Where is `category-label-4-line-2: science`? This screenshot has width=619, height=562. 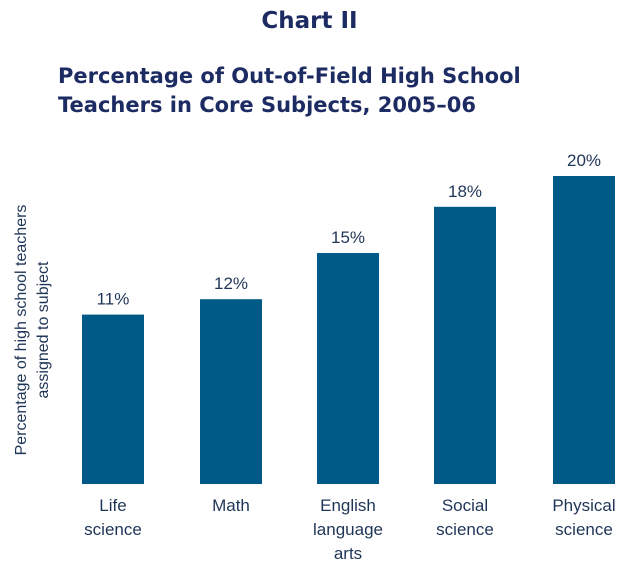 category-label-4-line-2: science is located at coordinates (465, 529).